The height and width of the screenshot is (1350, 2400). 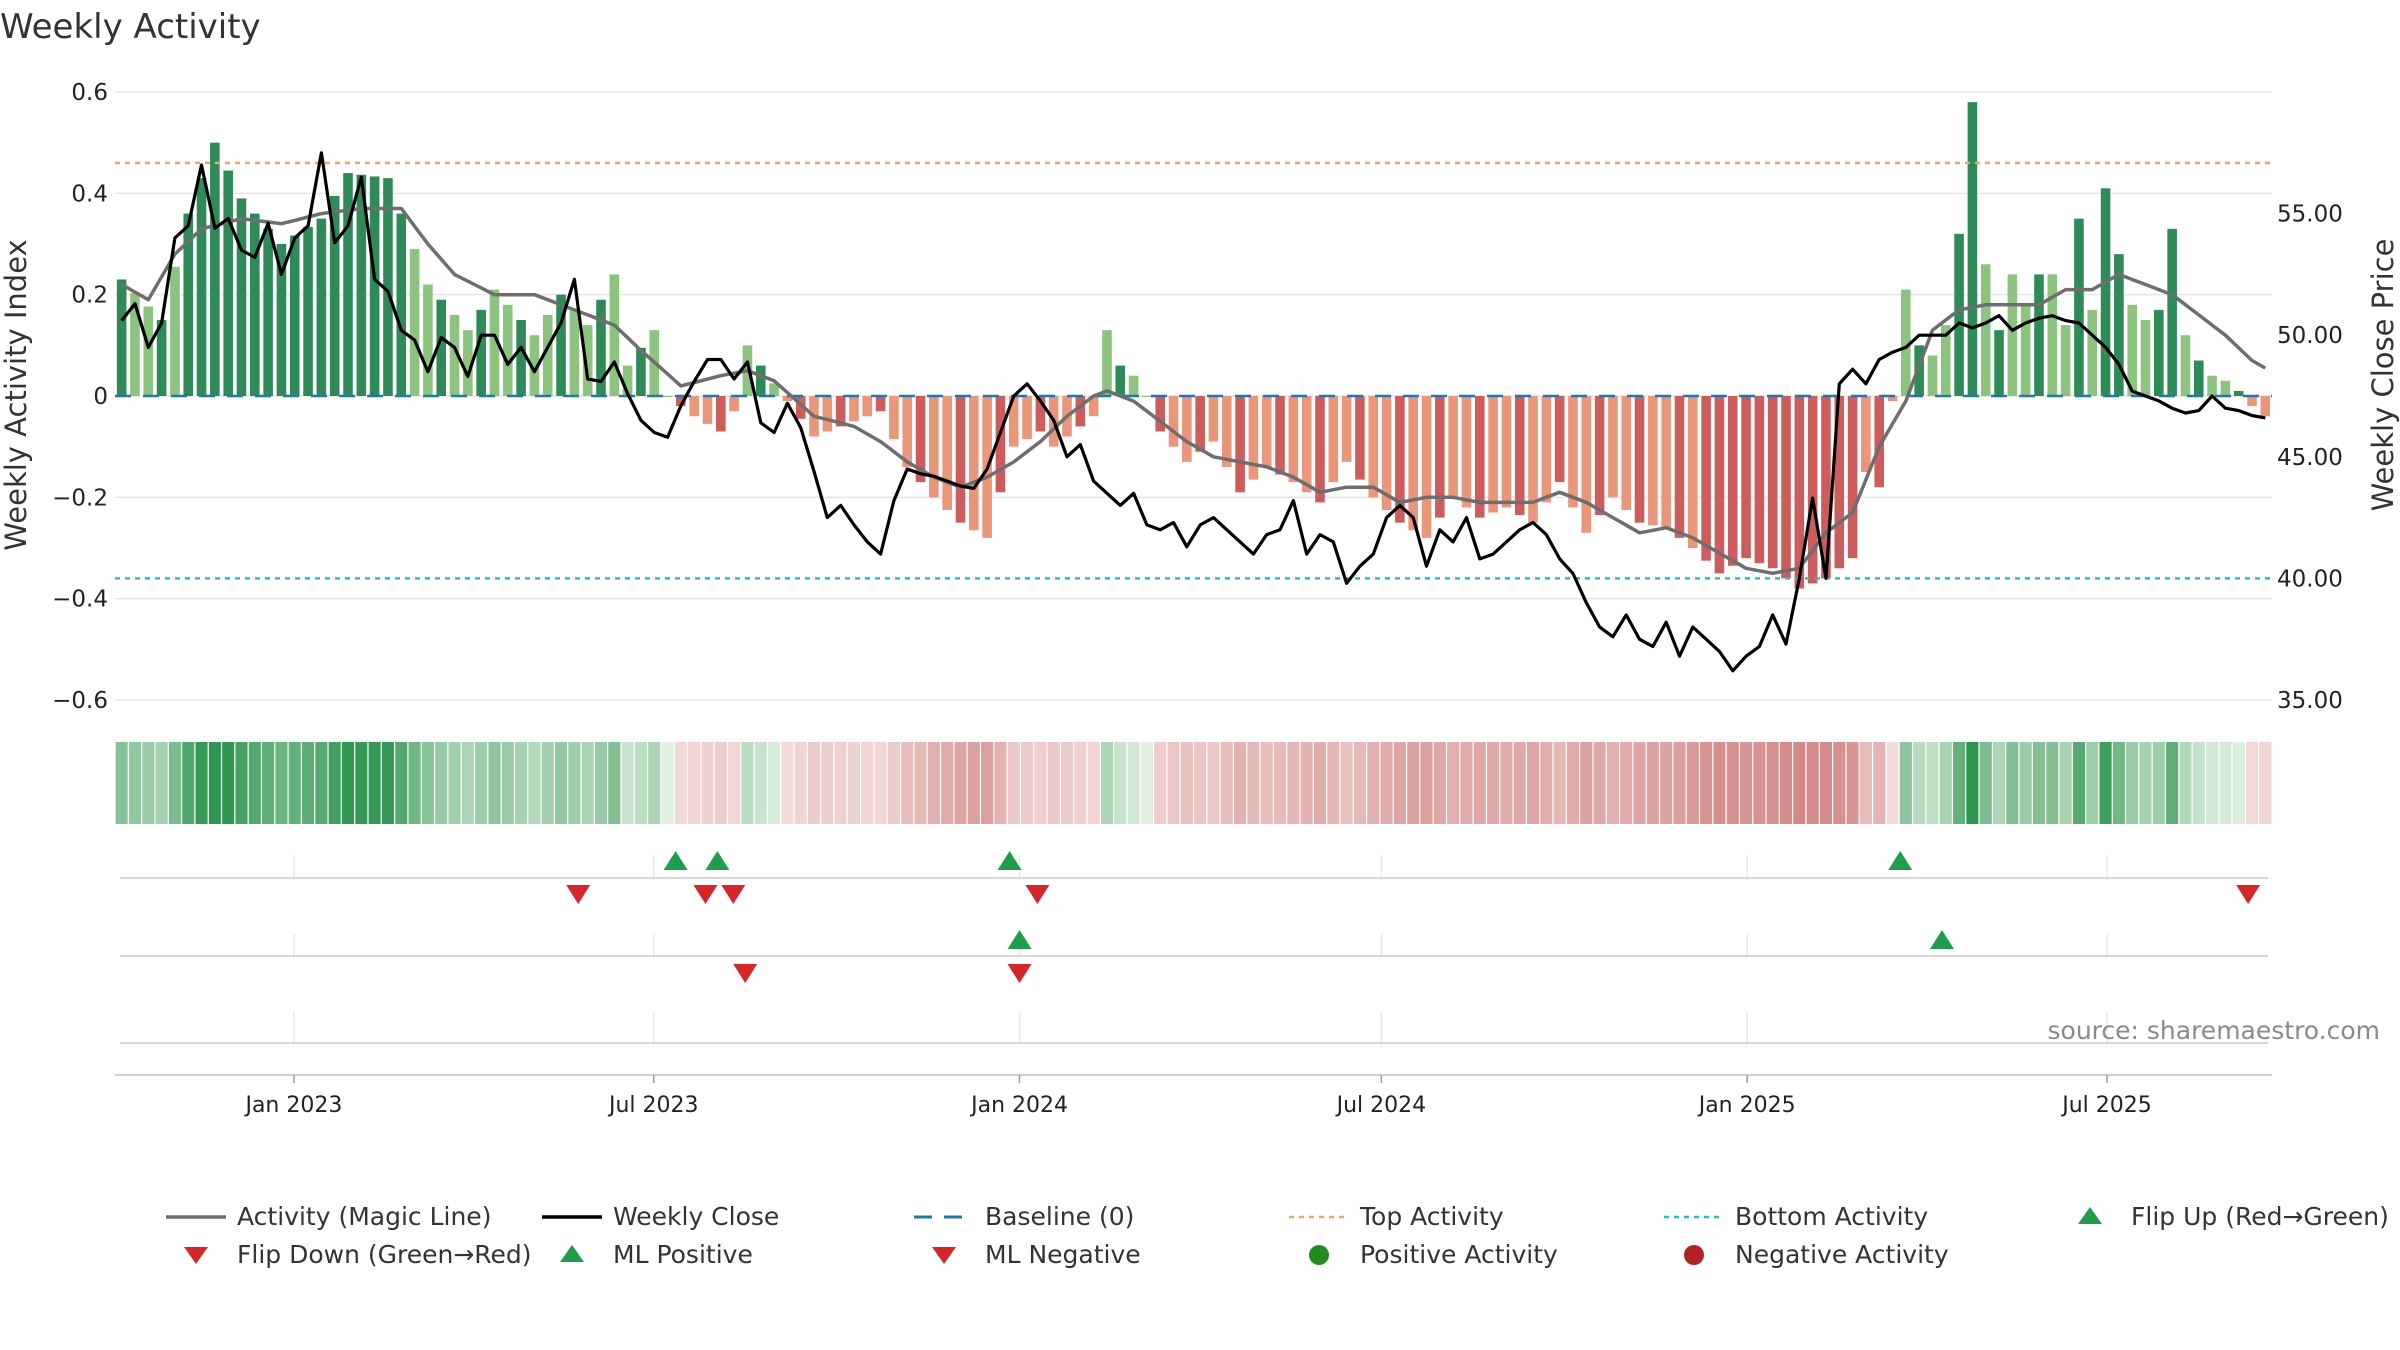 What do you see at coordinates (717, 860) in the screenshot?
I see `flip-up-marker` at bounding box center [717, 860].